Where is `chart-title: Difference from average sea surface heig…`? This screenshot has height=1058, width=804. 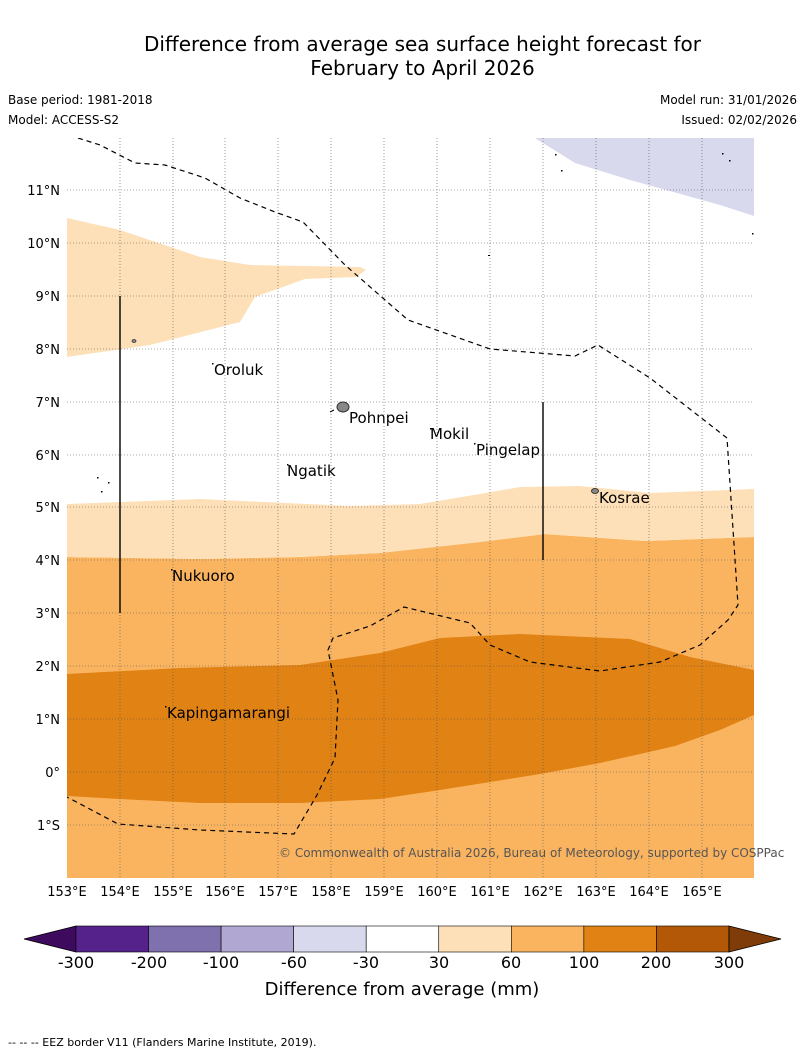
chart-title: Difference from average sea surface heig… is located at coordinates (402, 56).